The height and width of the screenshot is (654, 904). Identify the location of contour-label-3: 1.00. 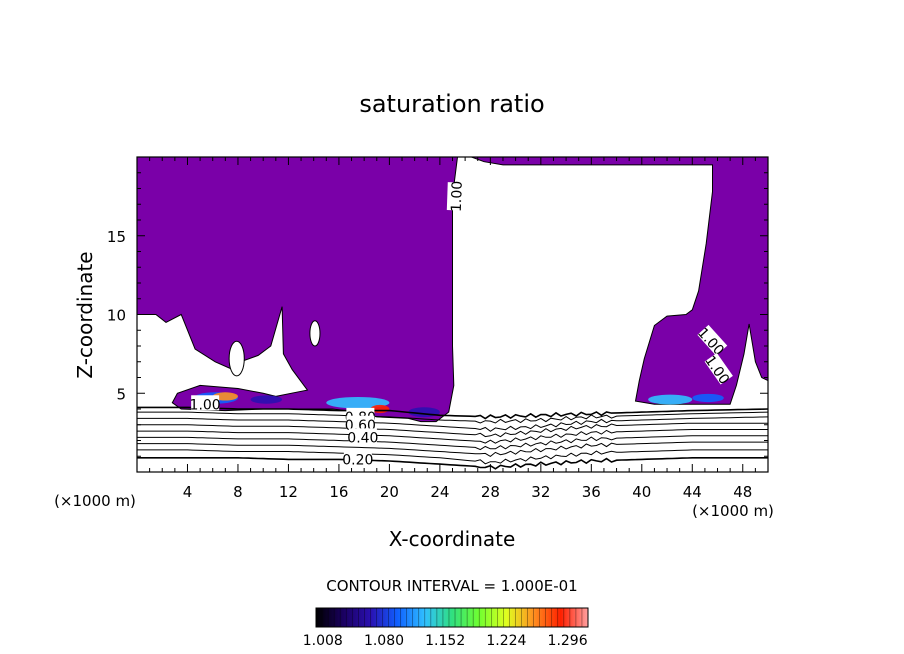
(205, 405).